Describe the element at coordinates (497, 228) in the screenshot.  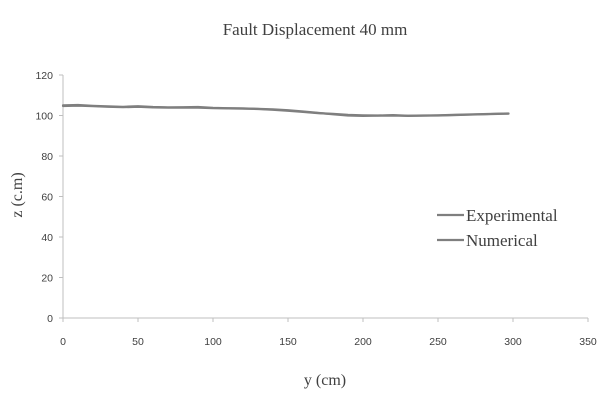
I see `legend: Experimental Numerical` at that location.